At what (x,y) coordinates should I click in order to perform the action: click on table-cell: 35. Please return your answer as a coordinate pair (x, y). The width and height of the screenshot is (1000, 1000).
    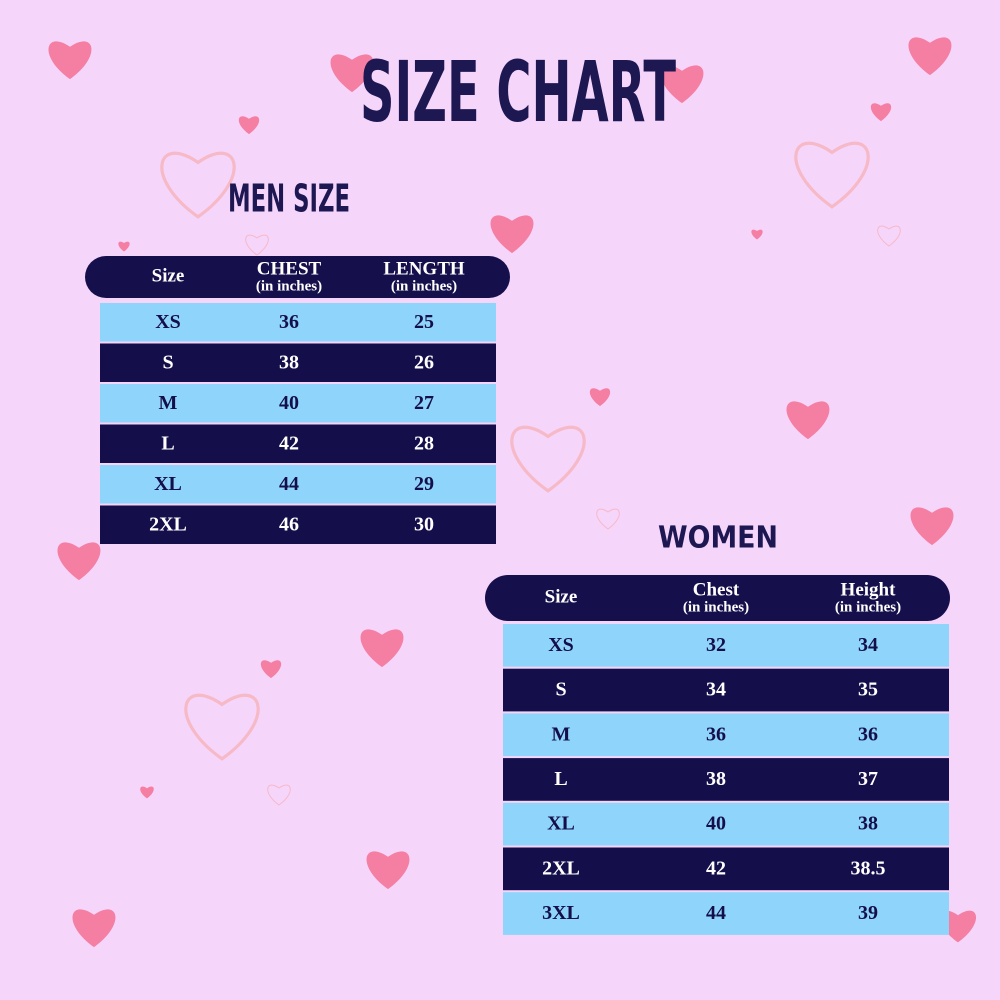
    Looking at the image, I should click on (868, 690).